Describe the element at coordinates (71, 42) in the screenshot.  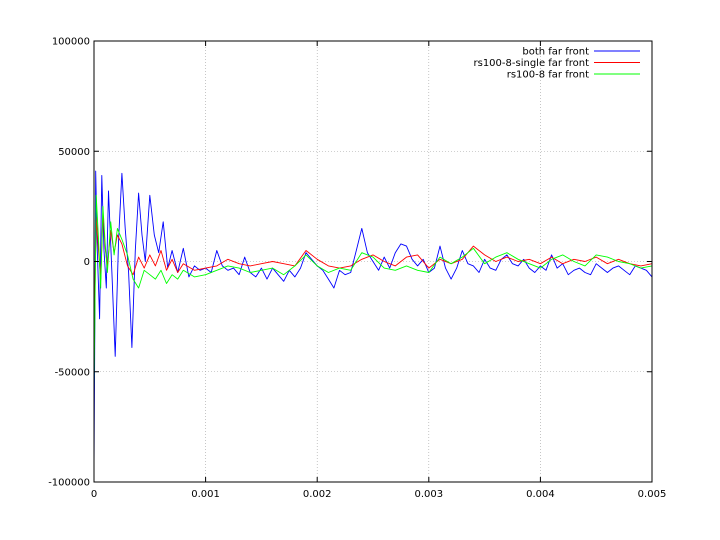
I see `y-tick-label: 100000` at that location.